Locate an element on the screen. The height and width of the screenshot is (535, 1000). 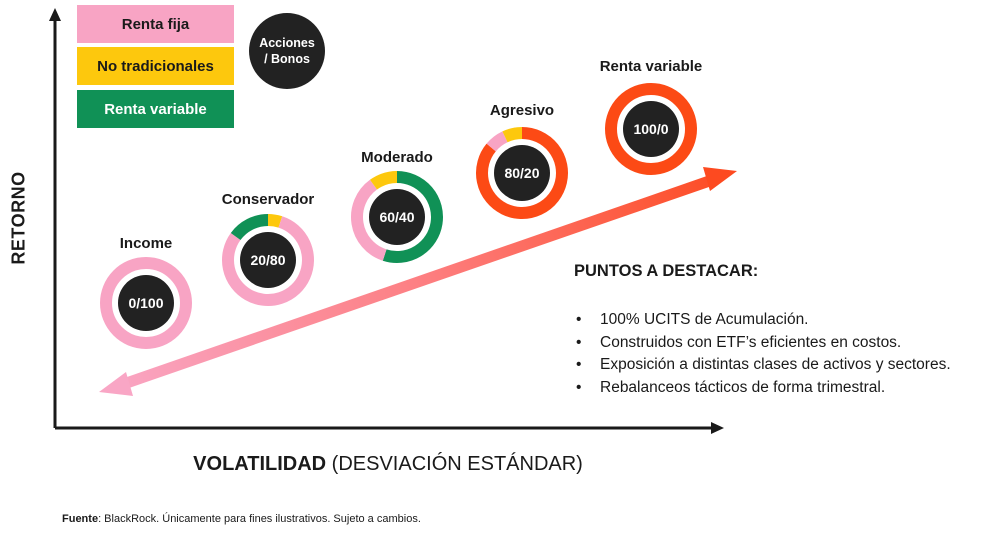
portfolio-name-label: Agresivo is located at coordinates (522, 110).